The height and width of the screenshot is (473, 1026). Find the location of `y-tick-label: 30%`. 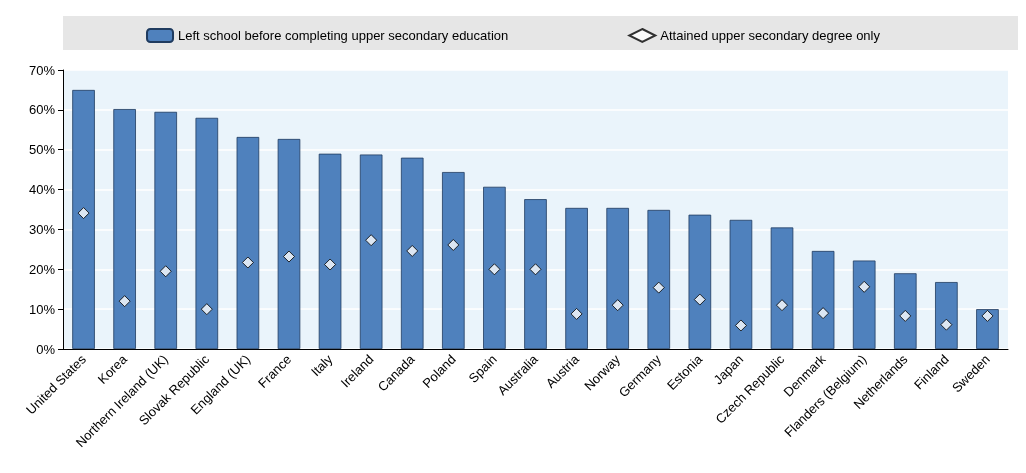

y-tick-label: 30% is located at coordinates (42, 229).